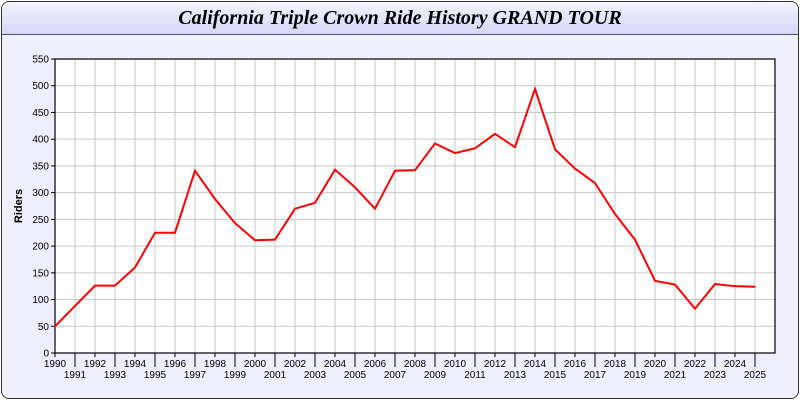 The width and height of the screenshot is (800, 400). I want to click on x-tick-label: 2002, so click(295, 364).